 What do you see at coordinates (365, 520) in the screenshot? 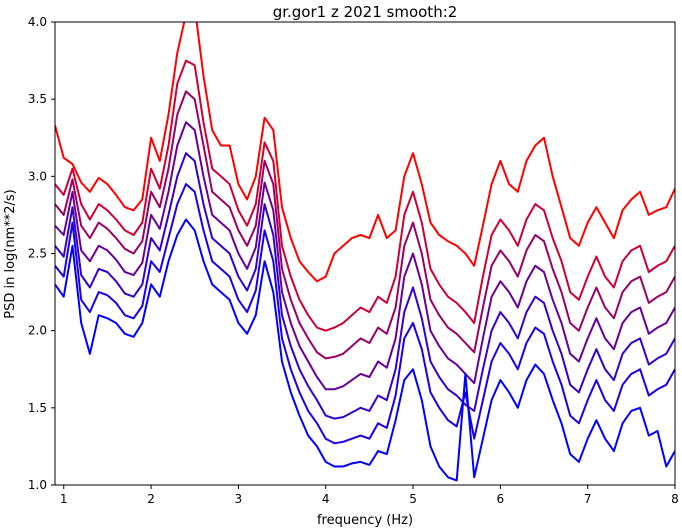
I see `x-axis-title: frequency (Hz)` at bounding box center [365, 520].